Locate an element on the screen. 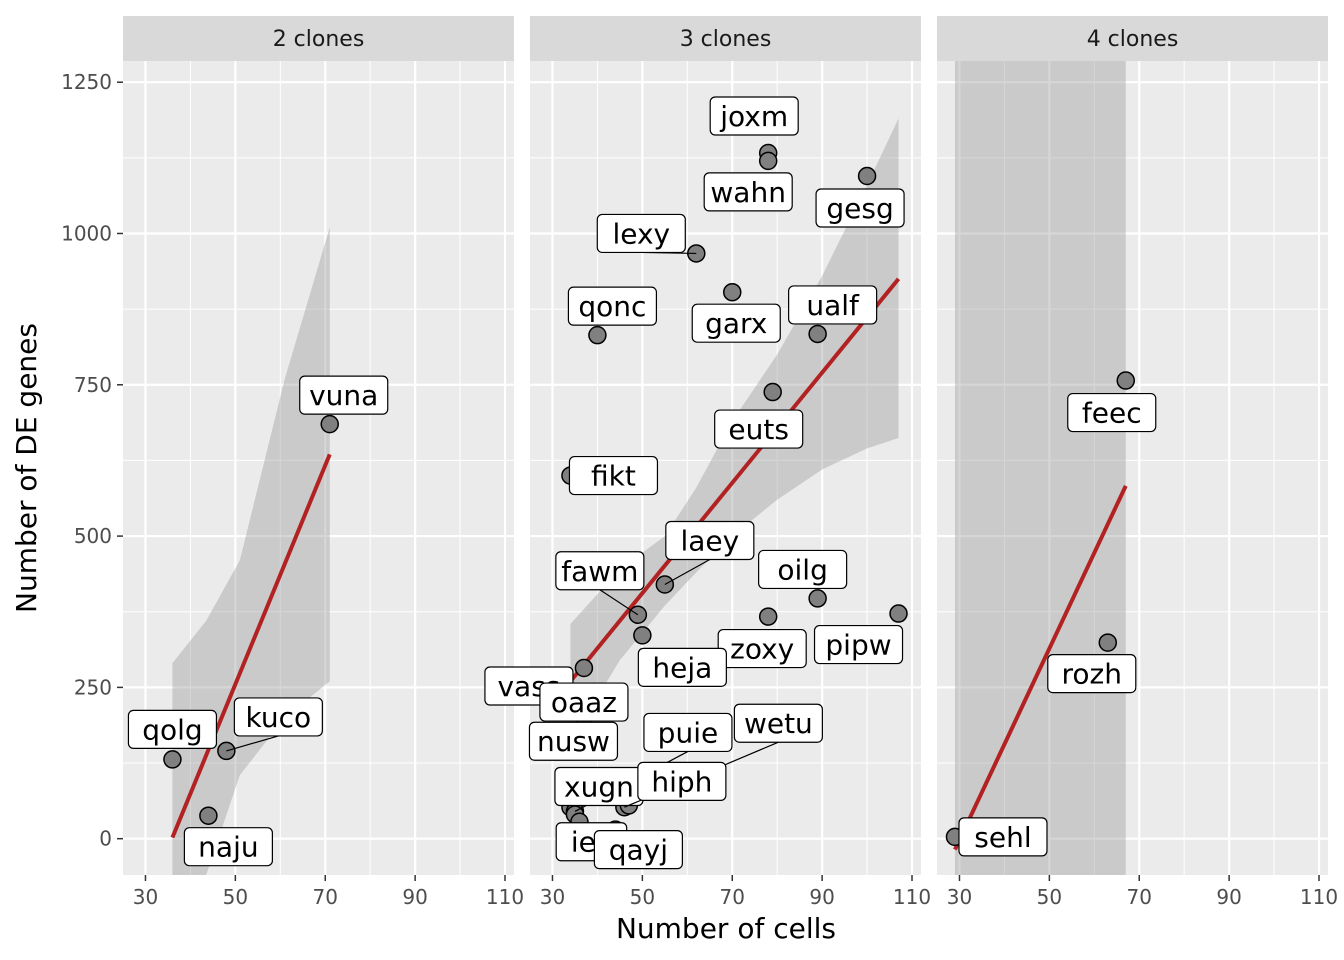 Image resolution: width=1344 pixels, height=960 pixels. point-label: wetu is located at coordinates (778, 723).